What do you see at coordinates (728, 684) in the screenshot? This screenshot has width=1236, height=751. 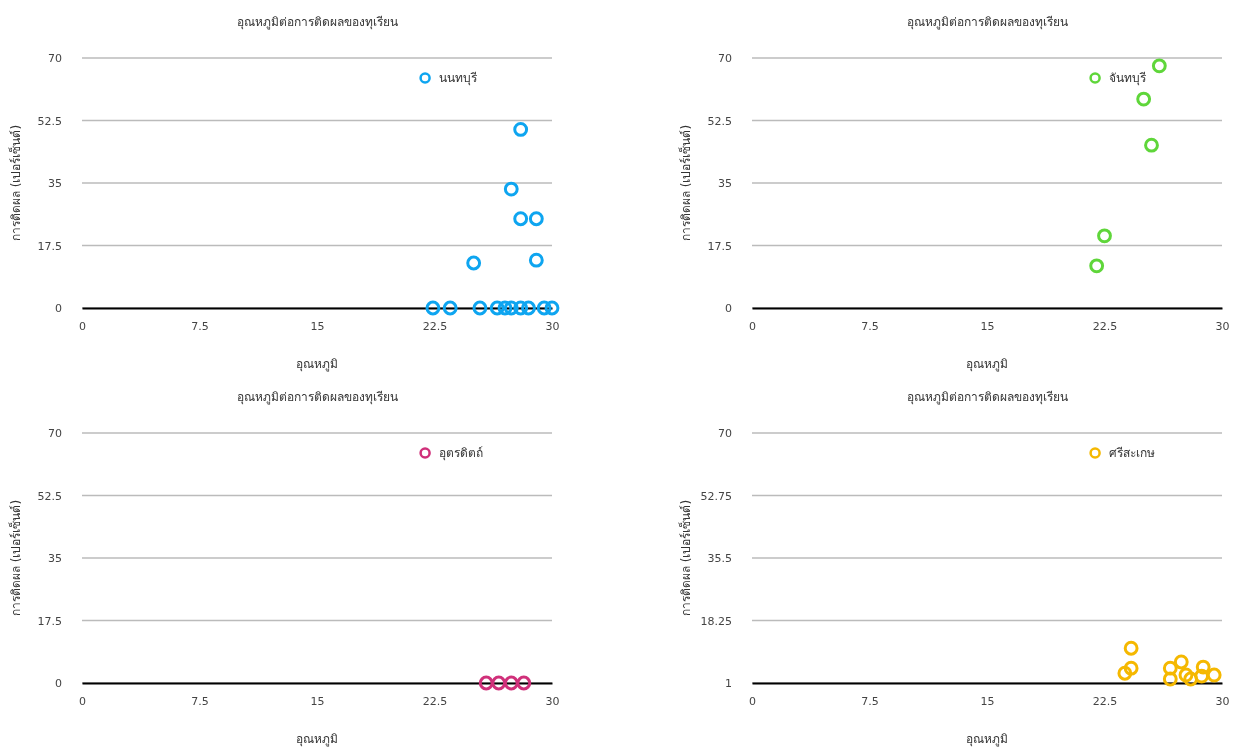 I see `y-tick-label: 1` at bounding box center [728, 684].